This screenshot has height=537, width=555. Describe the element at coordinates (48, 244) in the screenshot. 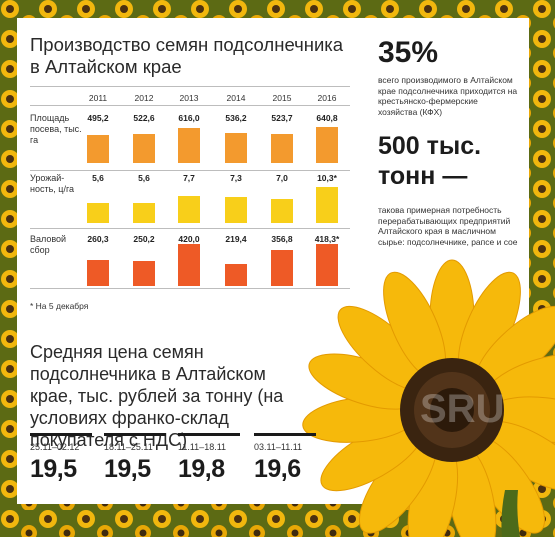

I see `row-label-harvest: Валовой сбор` at that location.